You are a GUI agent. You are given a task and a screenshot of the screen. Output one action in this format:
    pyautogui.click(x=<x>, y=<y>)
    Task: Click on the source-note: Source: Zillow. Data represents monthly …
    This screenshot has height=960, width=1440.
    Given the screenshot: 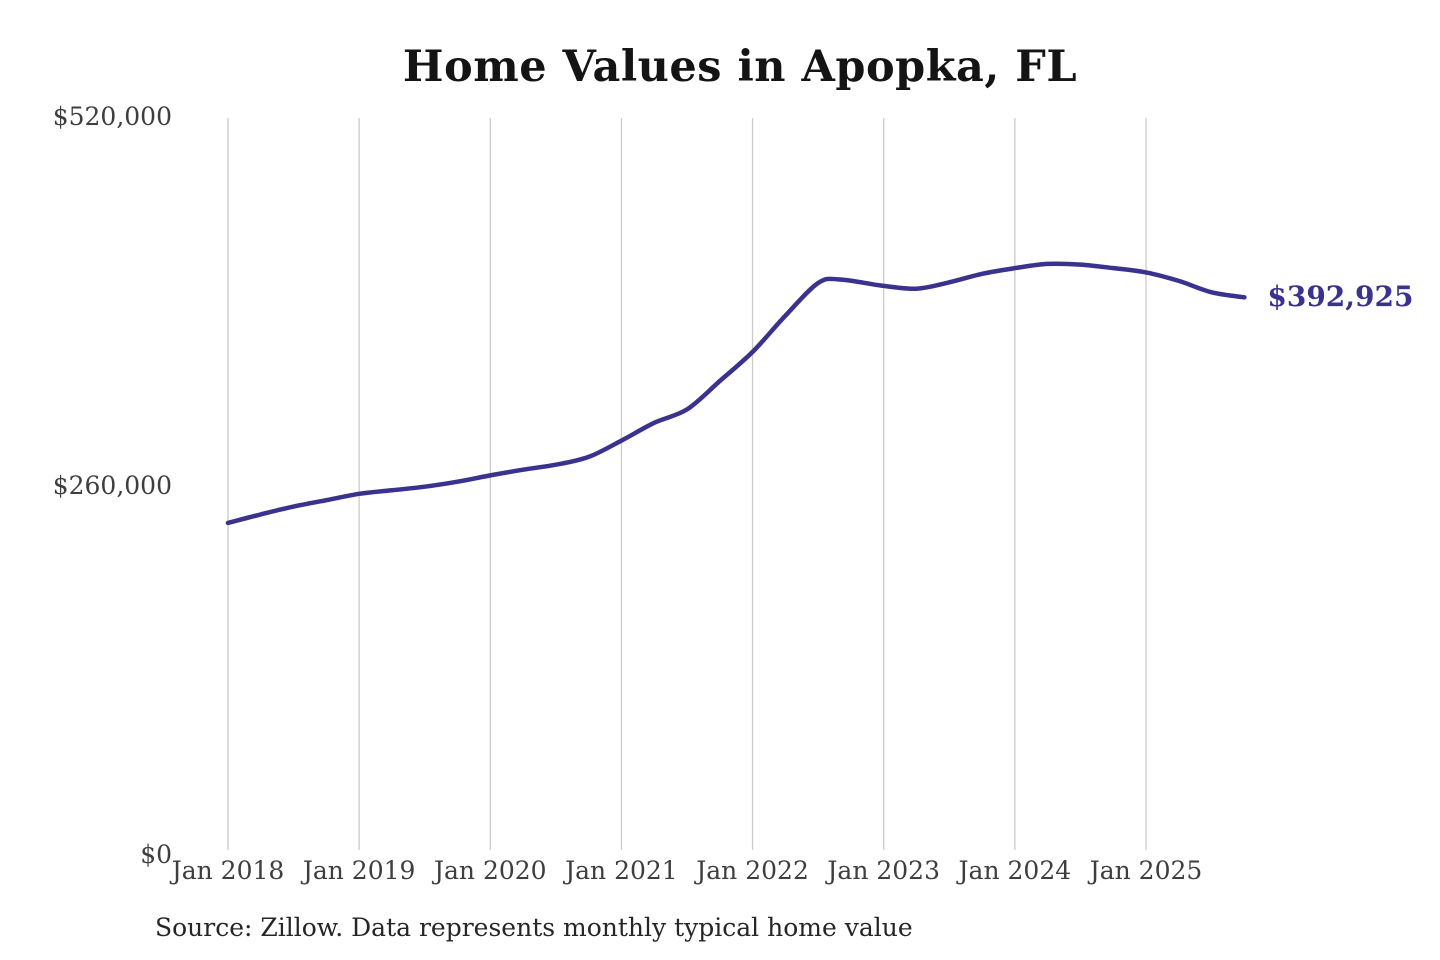 What is the action you would take?
    pyautogui.click(x=534, y=927)
    